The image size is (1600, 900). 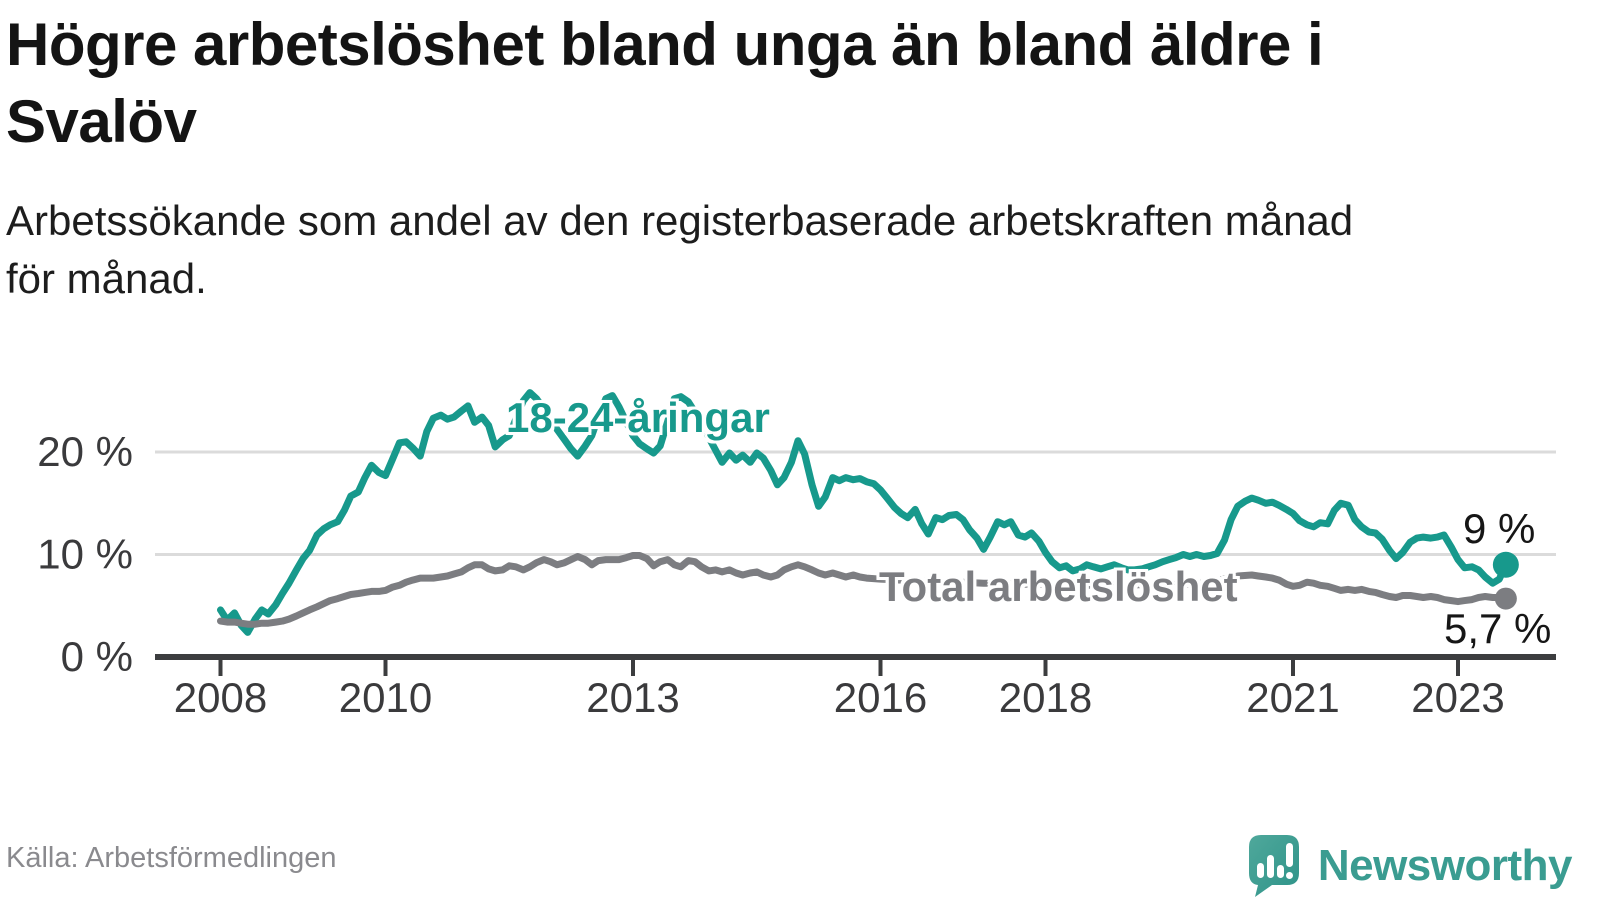 I want to click on series-label-young: 18-24-åringar, so click(x=638, y=417).